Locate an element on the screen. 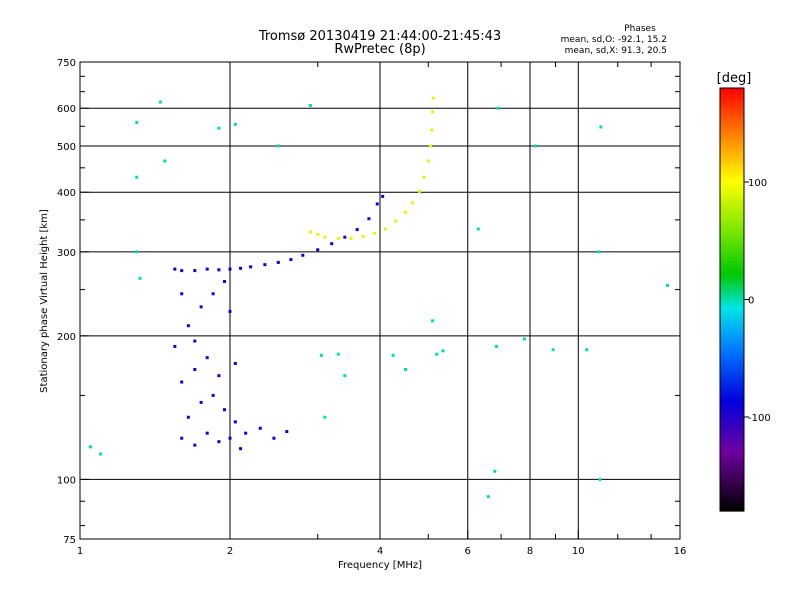  colorbar-label: [deg] is located at coordinates (734, 78).